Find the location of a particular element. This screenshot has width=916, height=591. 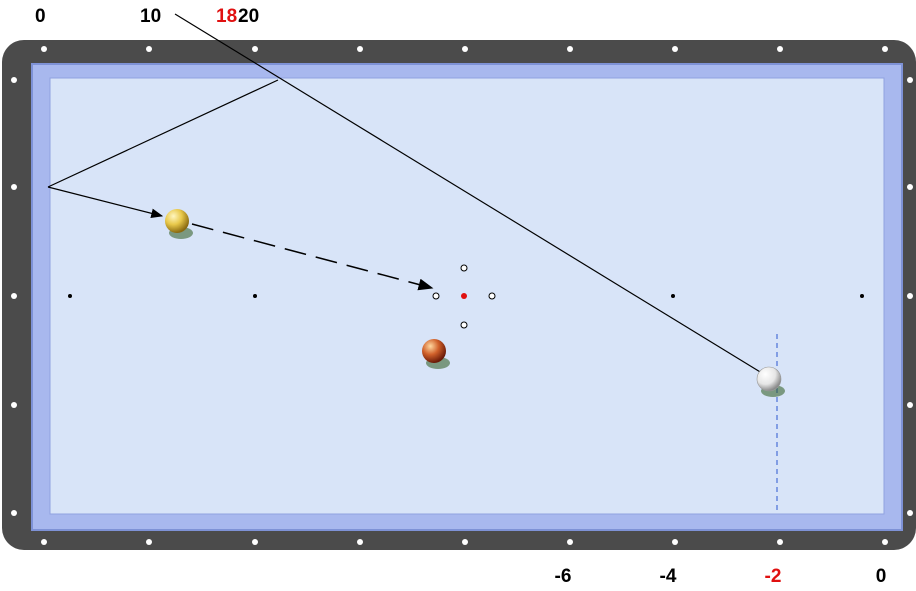

top-rail-diamonds is located at coordinates (464, 49).